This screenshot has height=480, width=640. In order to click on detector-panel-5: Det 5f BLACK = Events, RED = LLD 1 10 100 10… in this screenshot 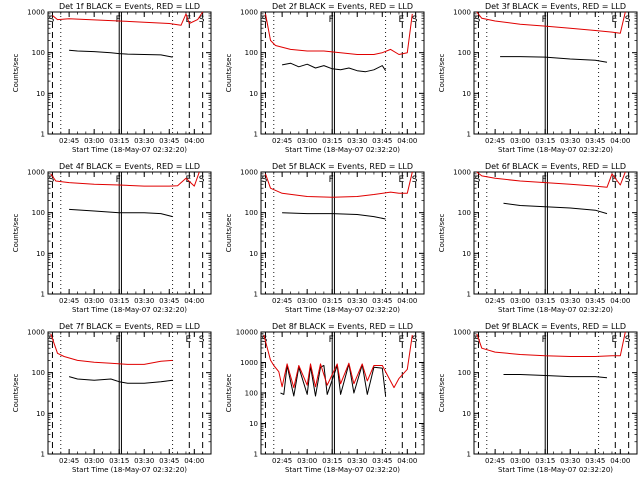, I will do `click(325, 238)`.